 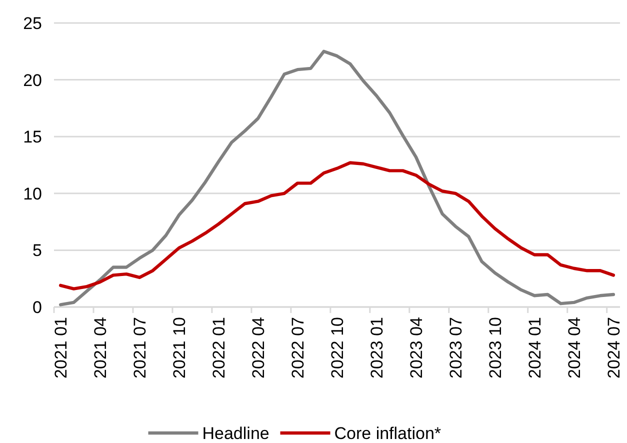 I want to click on y-tick-label: 10, so click(x=32, y=194).